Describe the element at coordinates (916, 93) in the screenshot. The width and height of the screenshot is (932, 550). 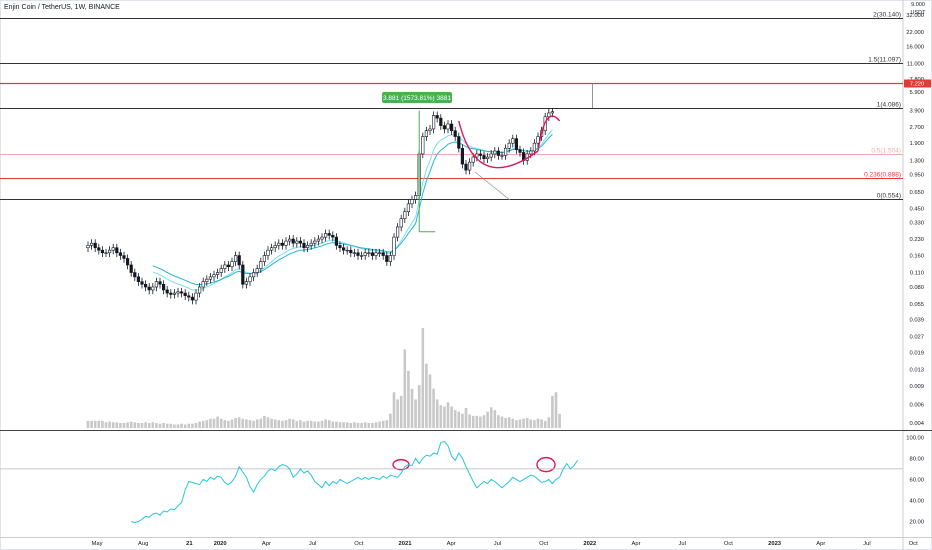
I see `price-tick-label: 5.900` at that location.